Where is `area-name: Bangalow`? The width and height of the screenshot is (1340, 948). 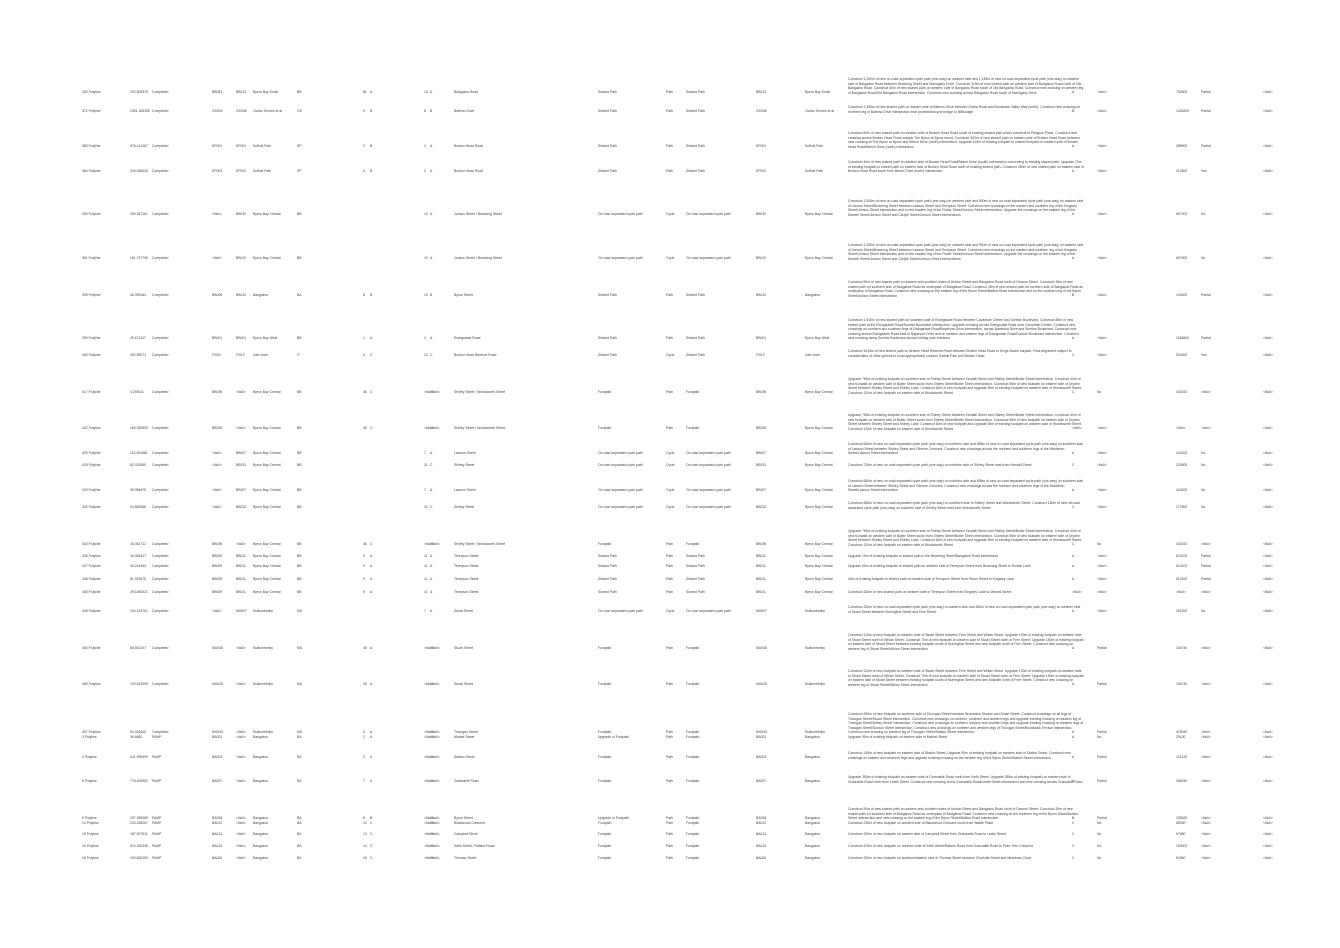 area-name: Bangalow is located at coordinates (260, 737).